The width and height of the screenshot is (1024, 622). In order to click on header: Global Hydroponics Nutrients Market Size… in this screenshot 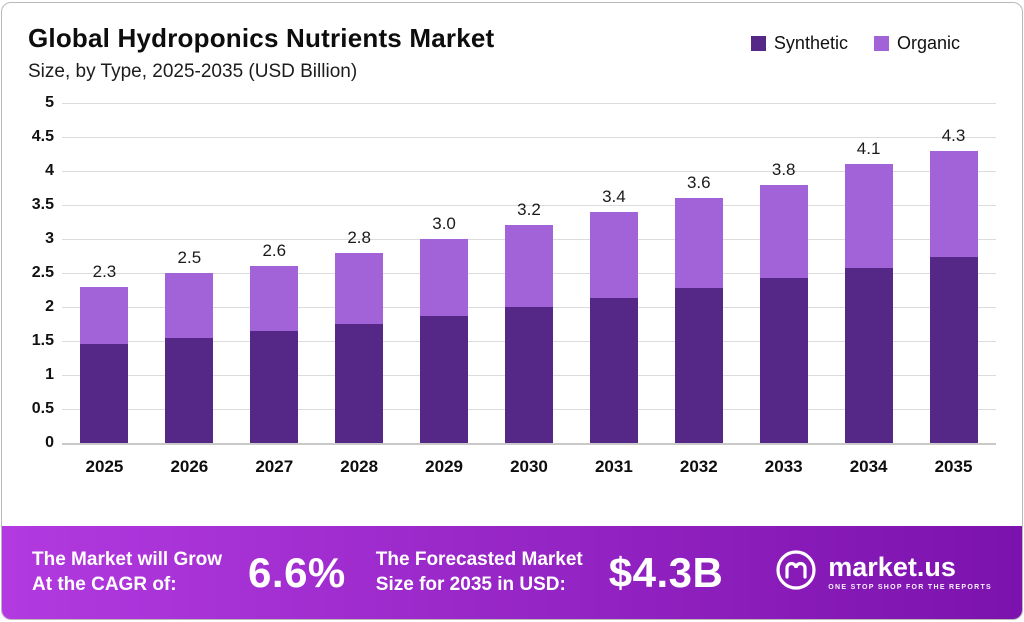, I will do `click(512, 46)`.